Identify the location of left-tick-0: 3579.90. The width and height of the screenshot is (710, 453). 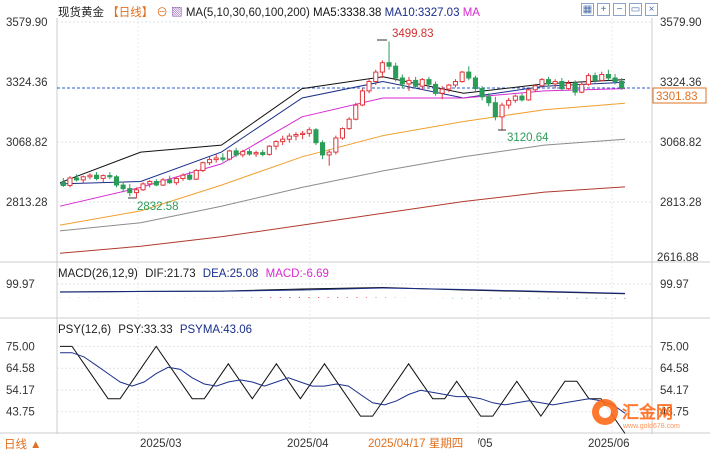
(27, 23).